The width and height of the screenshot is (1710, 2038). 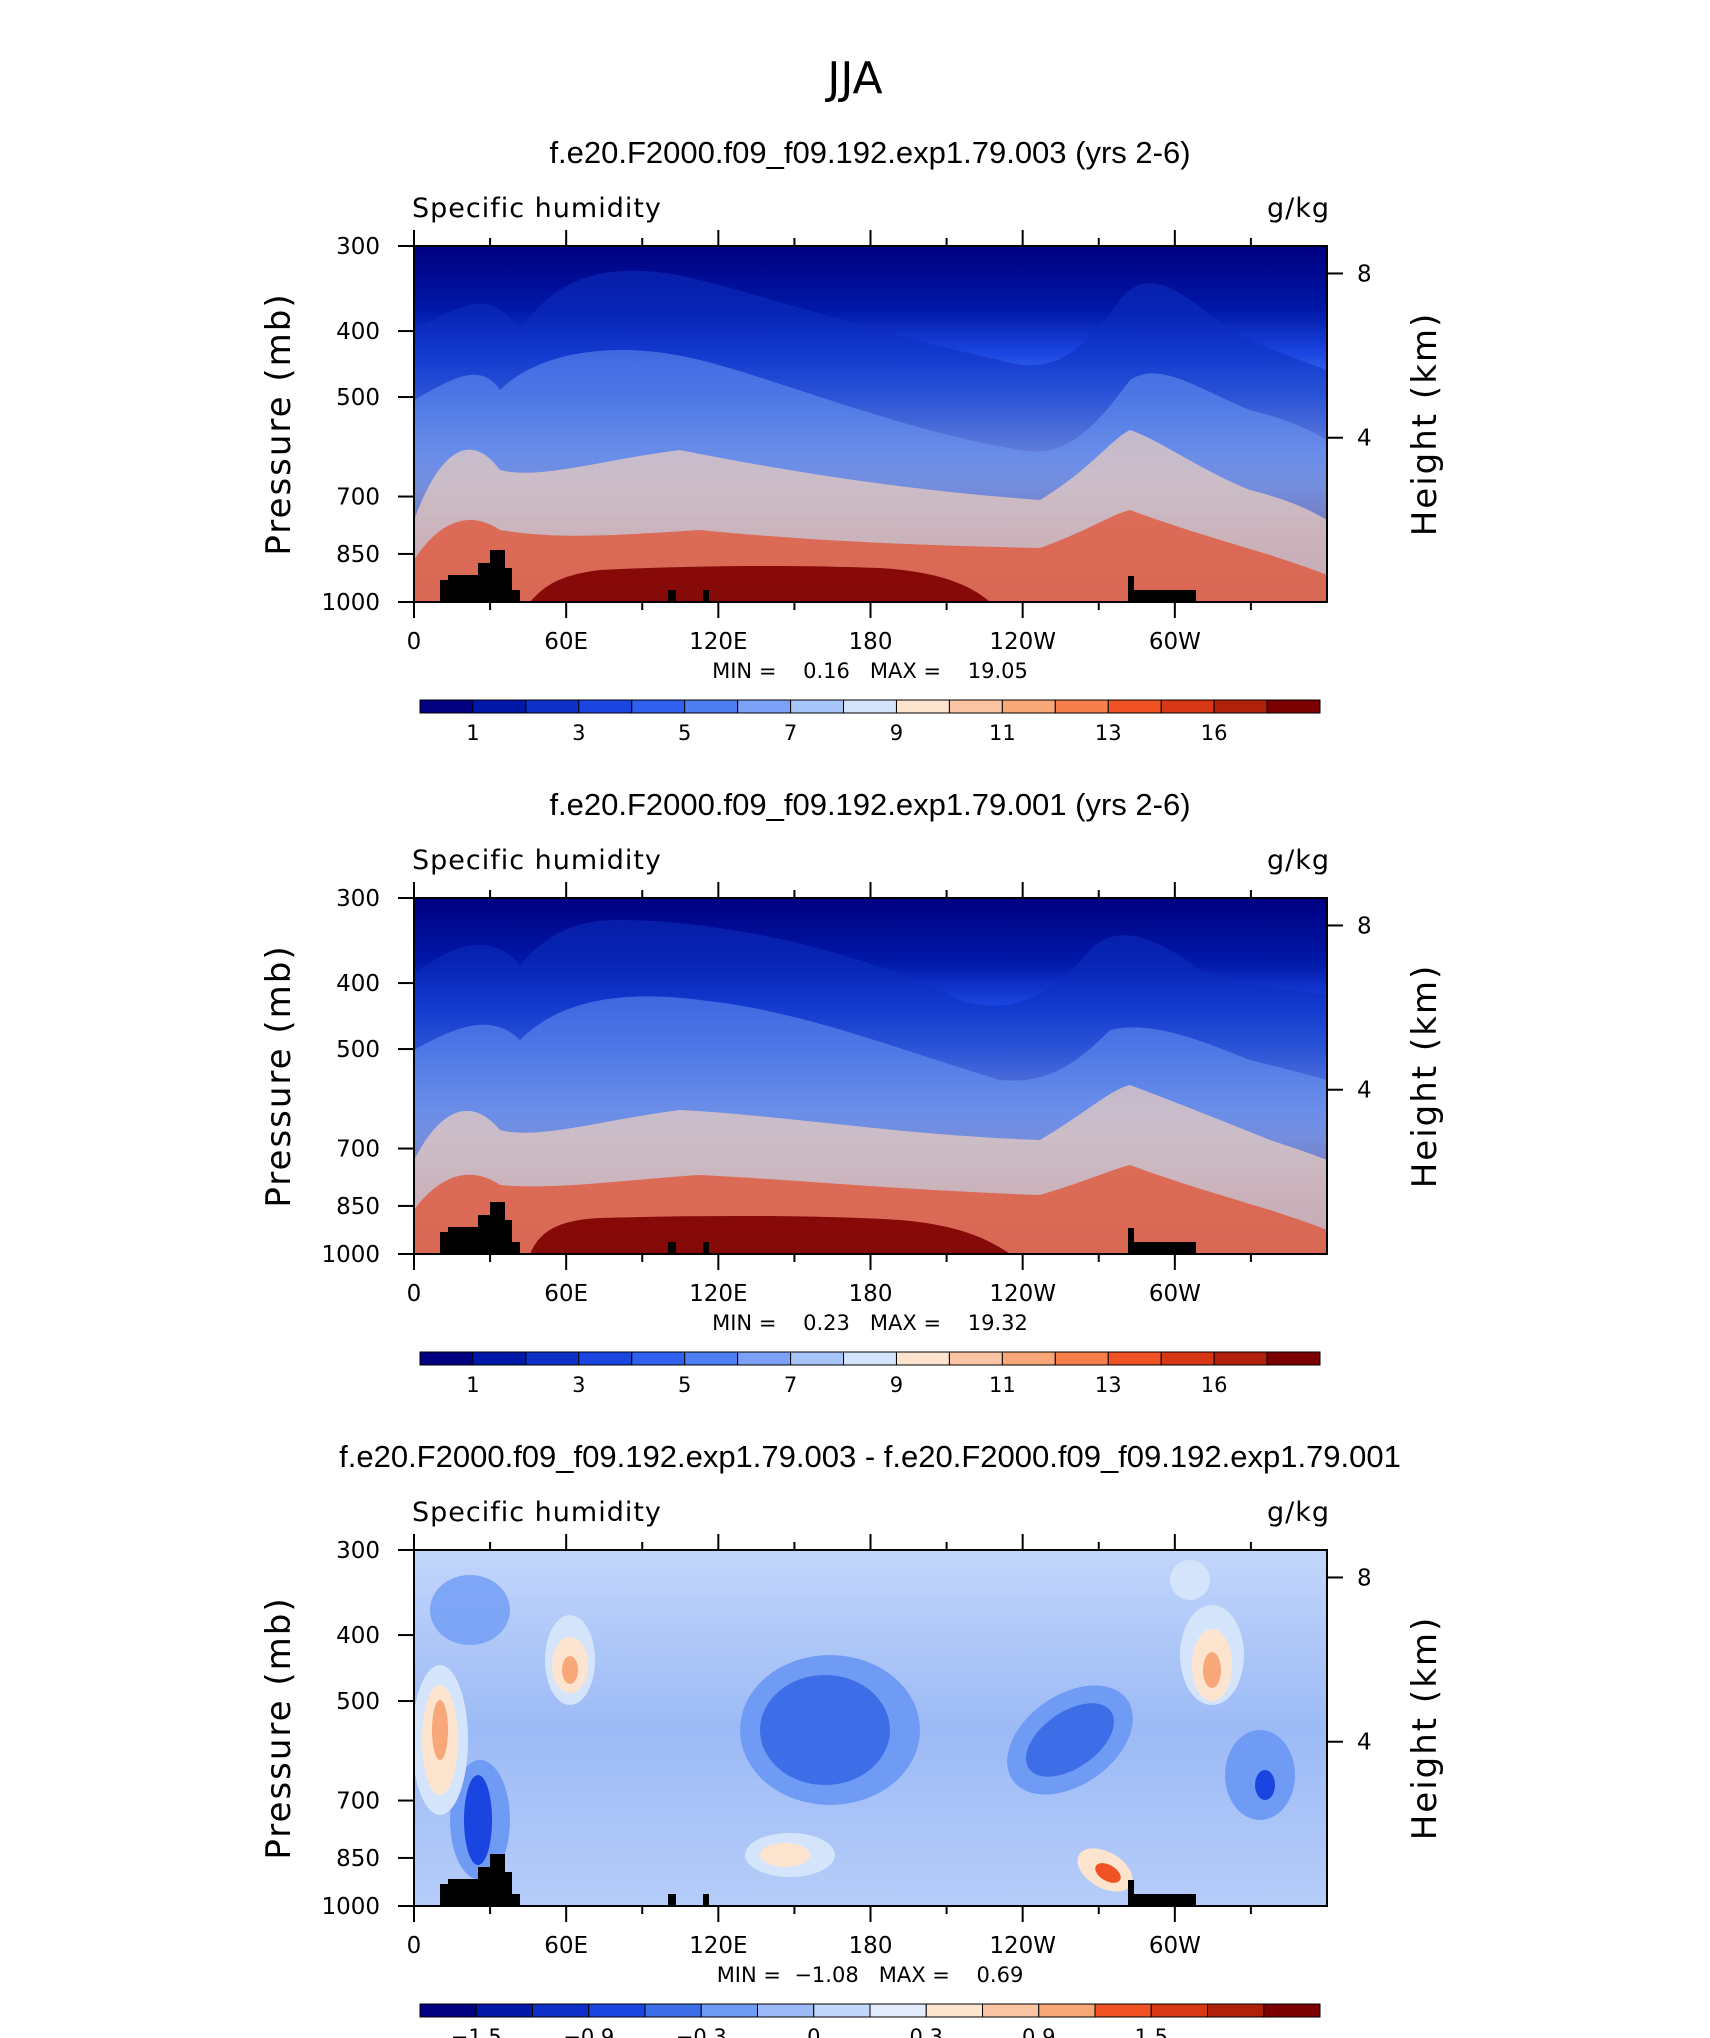 What do you see at coordinates (1298, 208) in the screenshot?
I see `panel-1-units-label: g/kg` at bounding box center [1298, 208].